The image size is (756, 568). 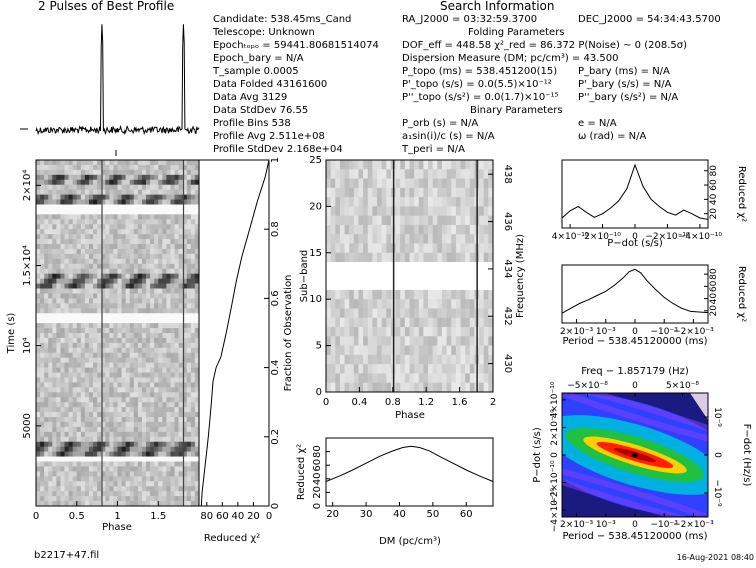 What do you see at coordinates (275, 506) in the screenshot?
I see `time-chi2-ytick-label: 0` at bounding box center [275, 506].